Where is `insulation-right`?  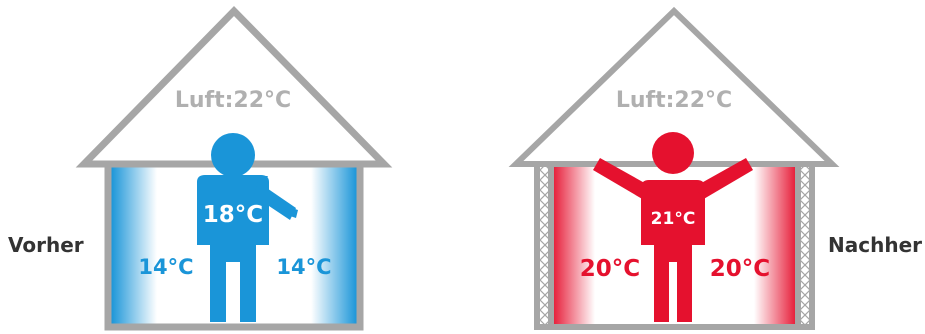
insulation-right is located at coordinates (805, 245).